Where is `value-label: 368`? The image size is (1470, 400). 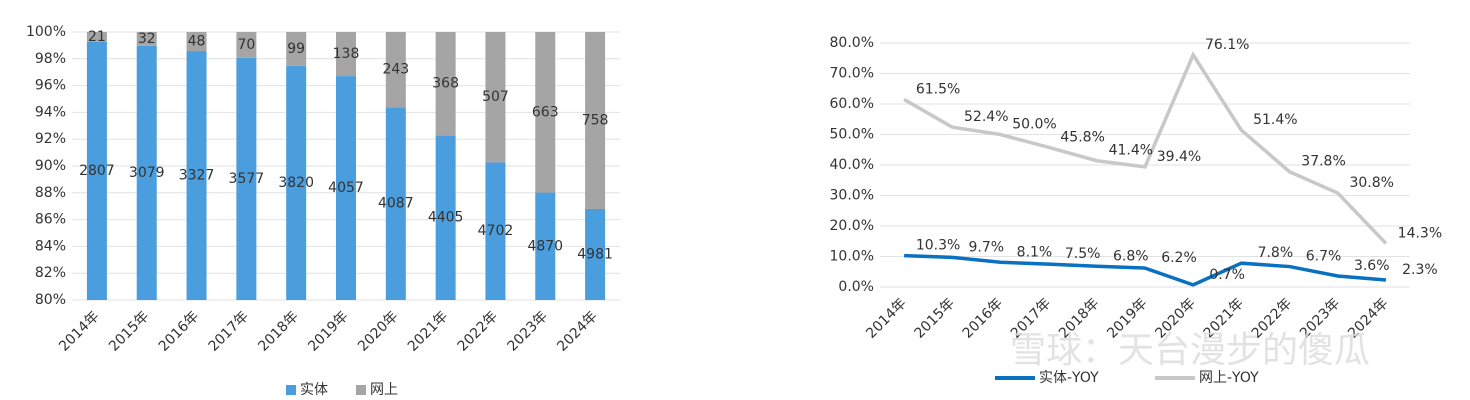 value-label: 368 is located at coordinates (445, 84).